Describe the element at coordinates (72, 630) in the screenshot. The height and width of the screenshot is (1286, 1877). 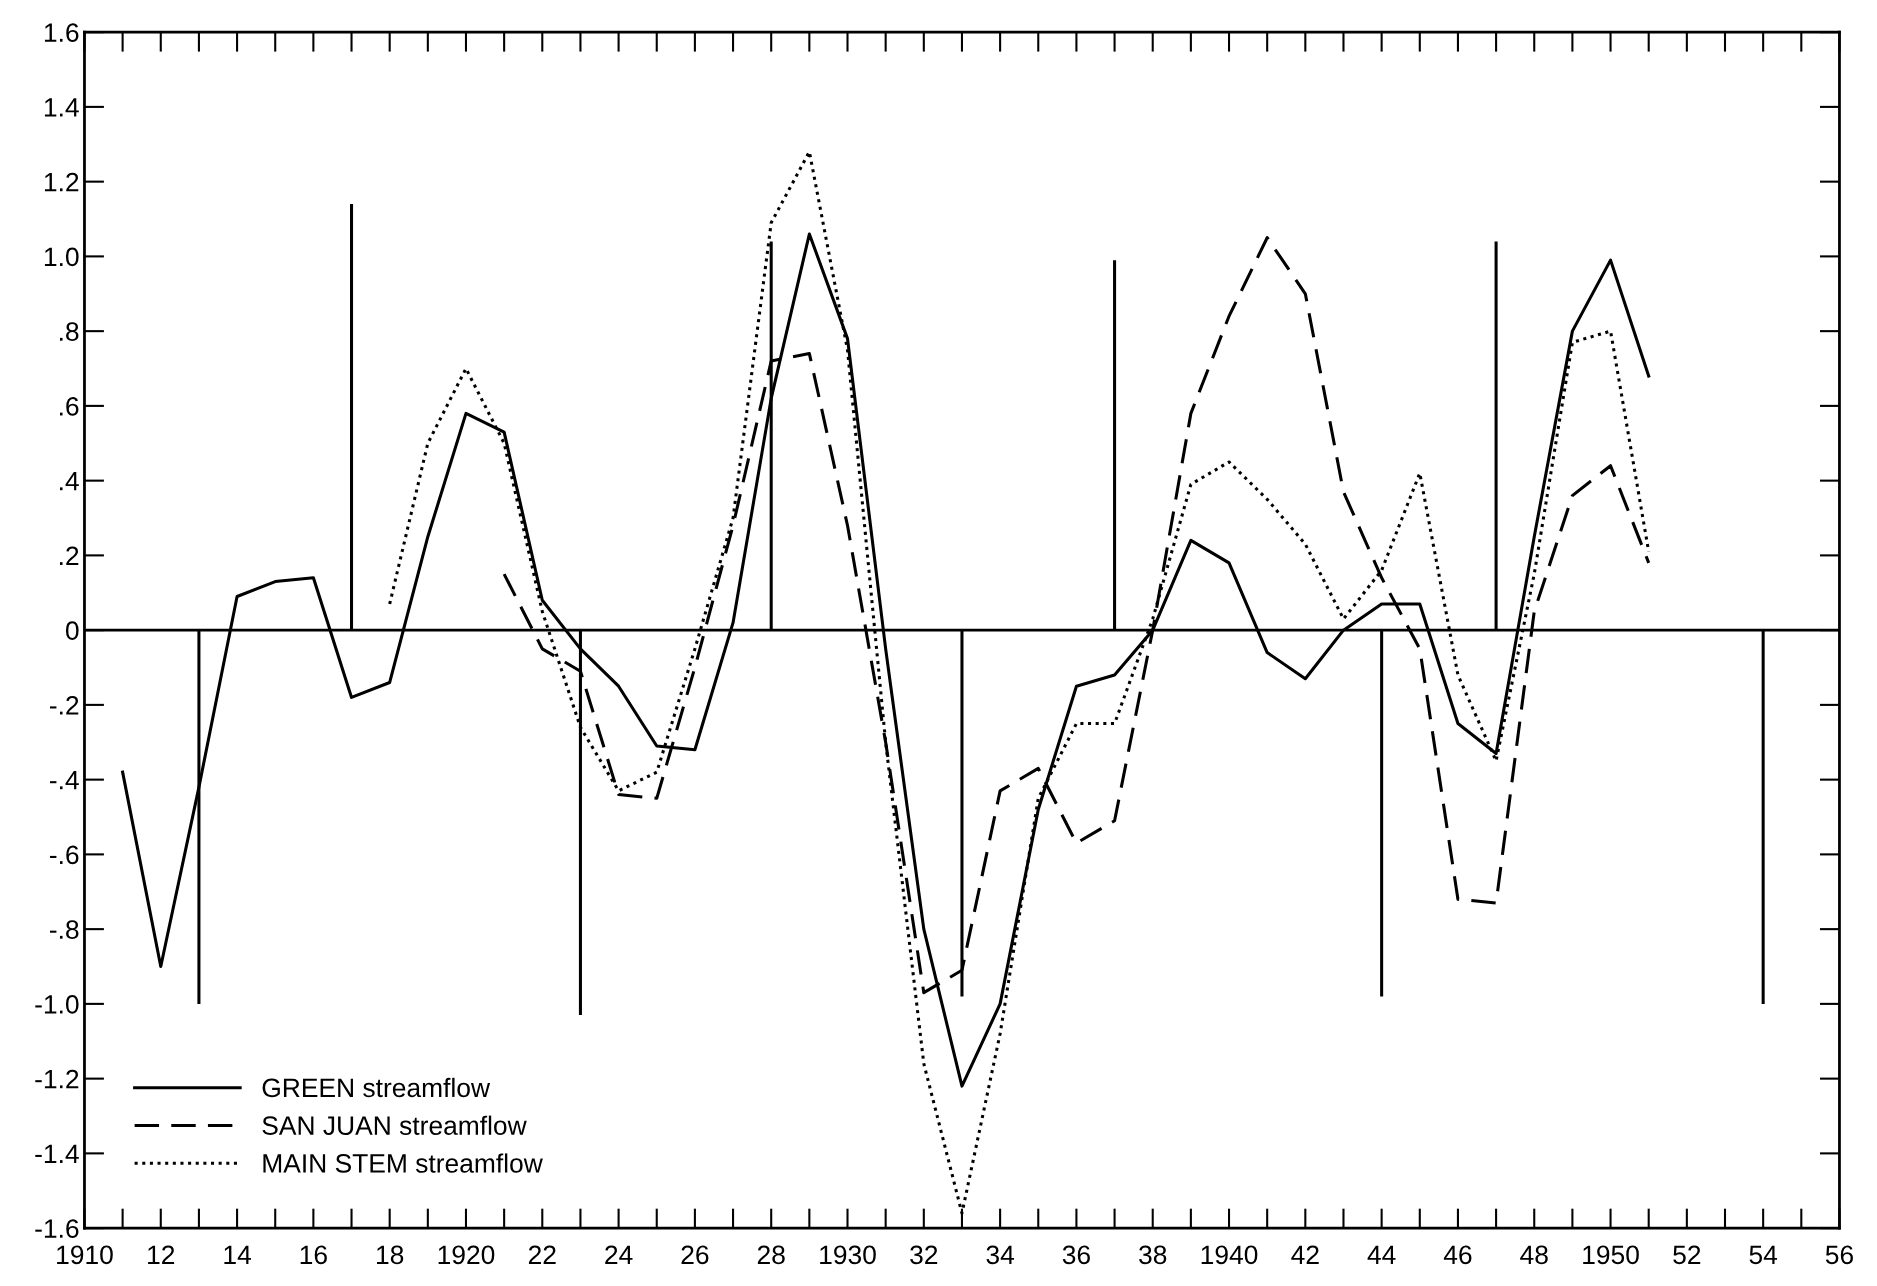
I see `y-tick-label: 0` at that location.